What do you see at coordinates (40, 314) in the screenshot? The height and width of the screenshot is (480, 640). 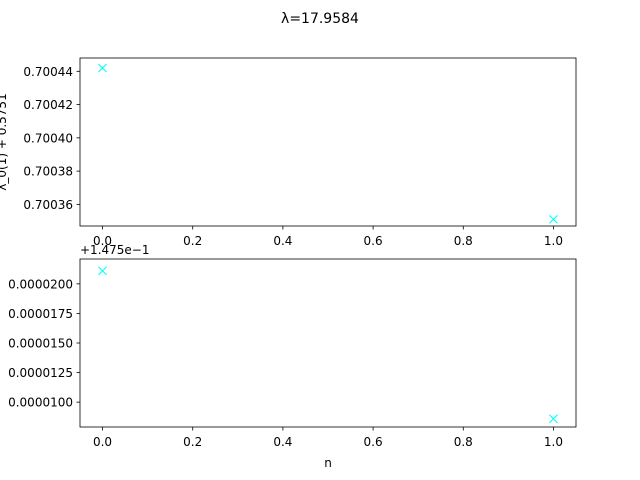 I see `y-tick-label: 0.0000175` at bounding box center [40, 314].